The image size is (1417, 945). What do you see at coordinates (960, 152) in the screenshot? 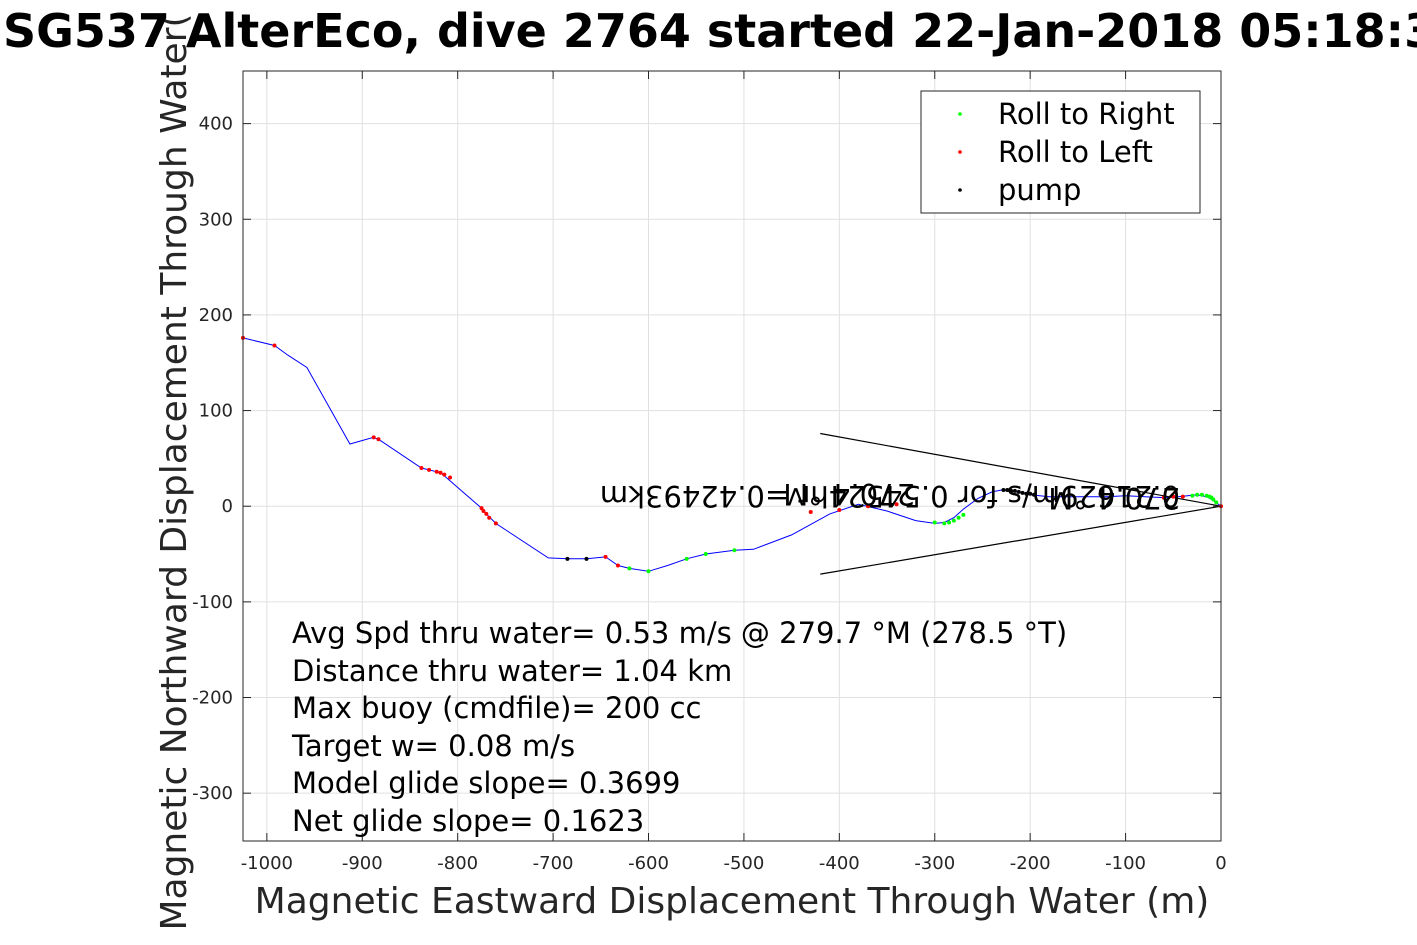
I see `legend-marker-roll-left` at bounding box center [960, 152].